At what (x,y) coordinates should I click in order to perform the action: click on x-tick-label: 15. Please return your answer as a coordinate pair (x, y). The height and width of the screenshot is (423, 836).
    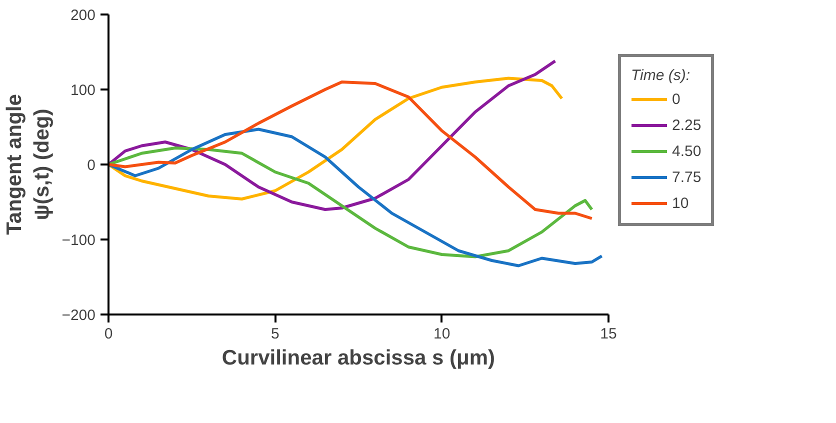
    Looking at the image, I should click on (608, 334).